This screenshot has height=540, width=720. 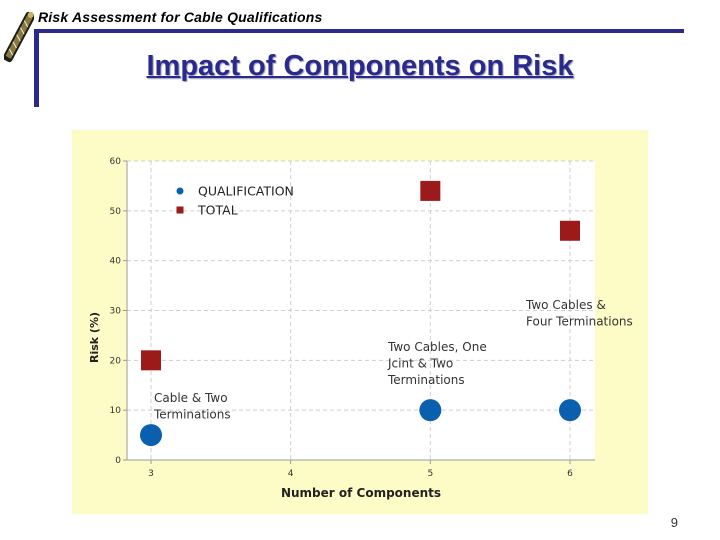 I want to click on y-tick-label: 60, so click(x=116, y=162).